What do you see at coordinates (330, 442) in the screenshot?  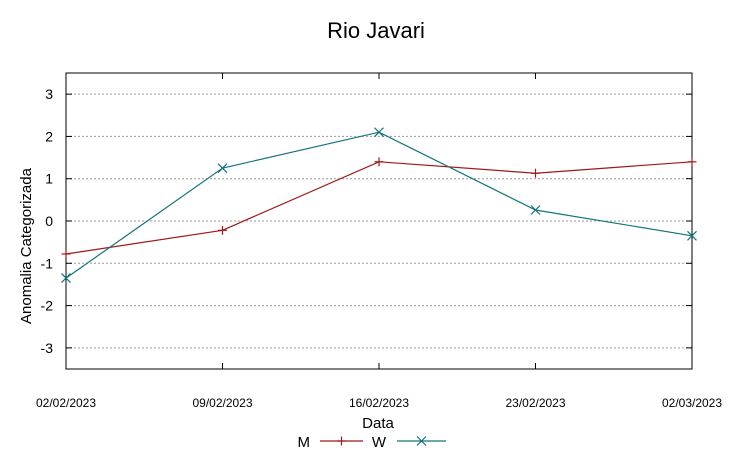 I see `legend-item-m: M` at bounding box center [330, 442].